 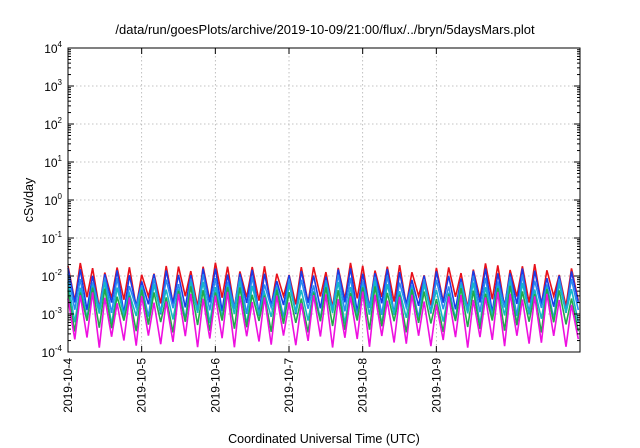 I want to click on x-tick-label: 2019-10-7, so click(x=289, y=385).